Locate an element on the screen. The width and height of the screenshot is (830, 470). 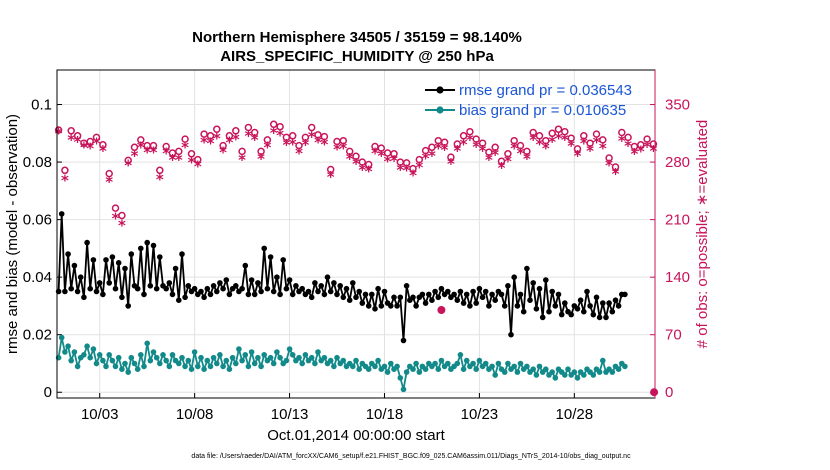
y-tick-label: 0.04 is located at coordinates (37, 277).